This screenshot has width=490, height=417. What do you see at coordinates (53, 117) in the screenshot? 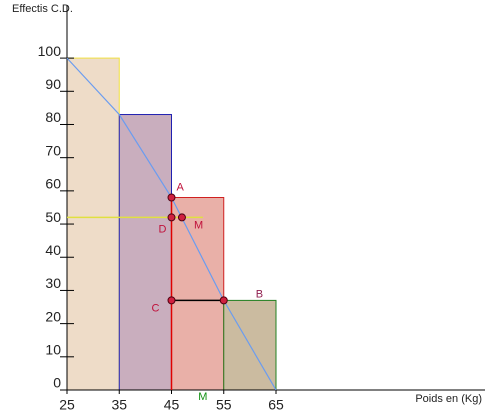
I see `y-tick-label: 80` at bounding box center [53, 117].